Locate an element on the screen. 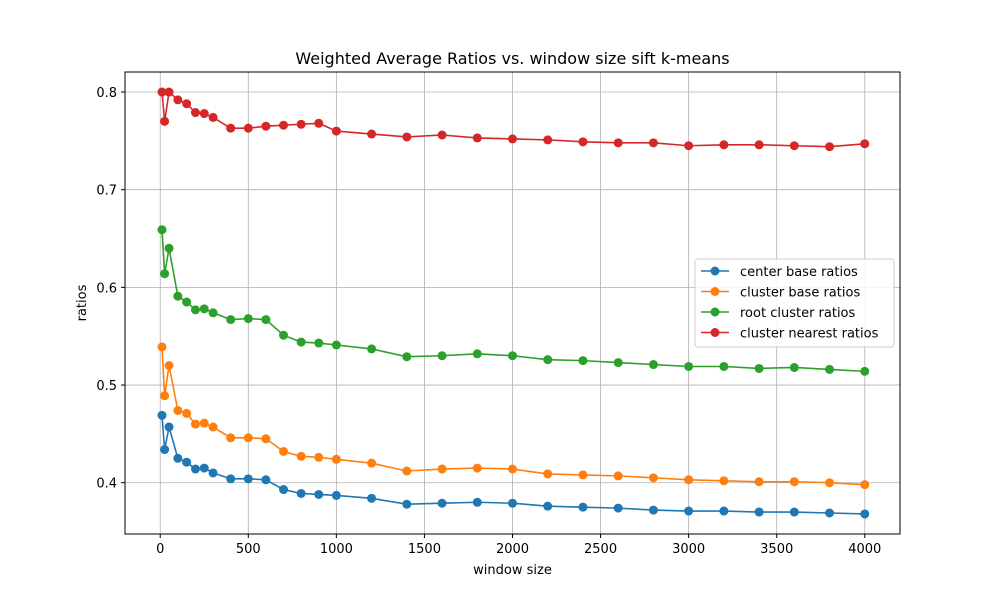 The image size is (1000, 600). legend-label: center base ratios is located at coordinates (799, 272).